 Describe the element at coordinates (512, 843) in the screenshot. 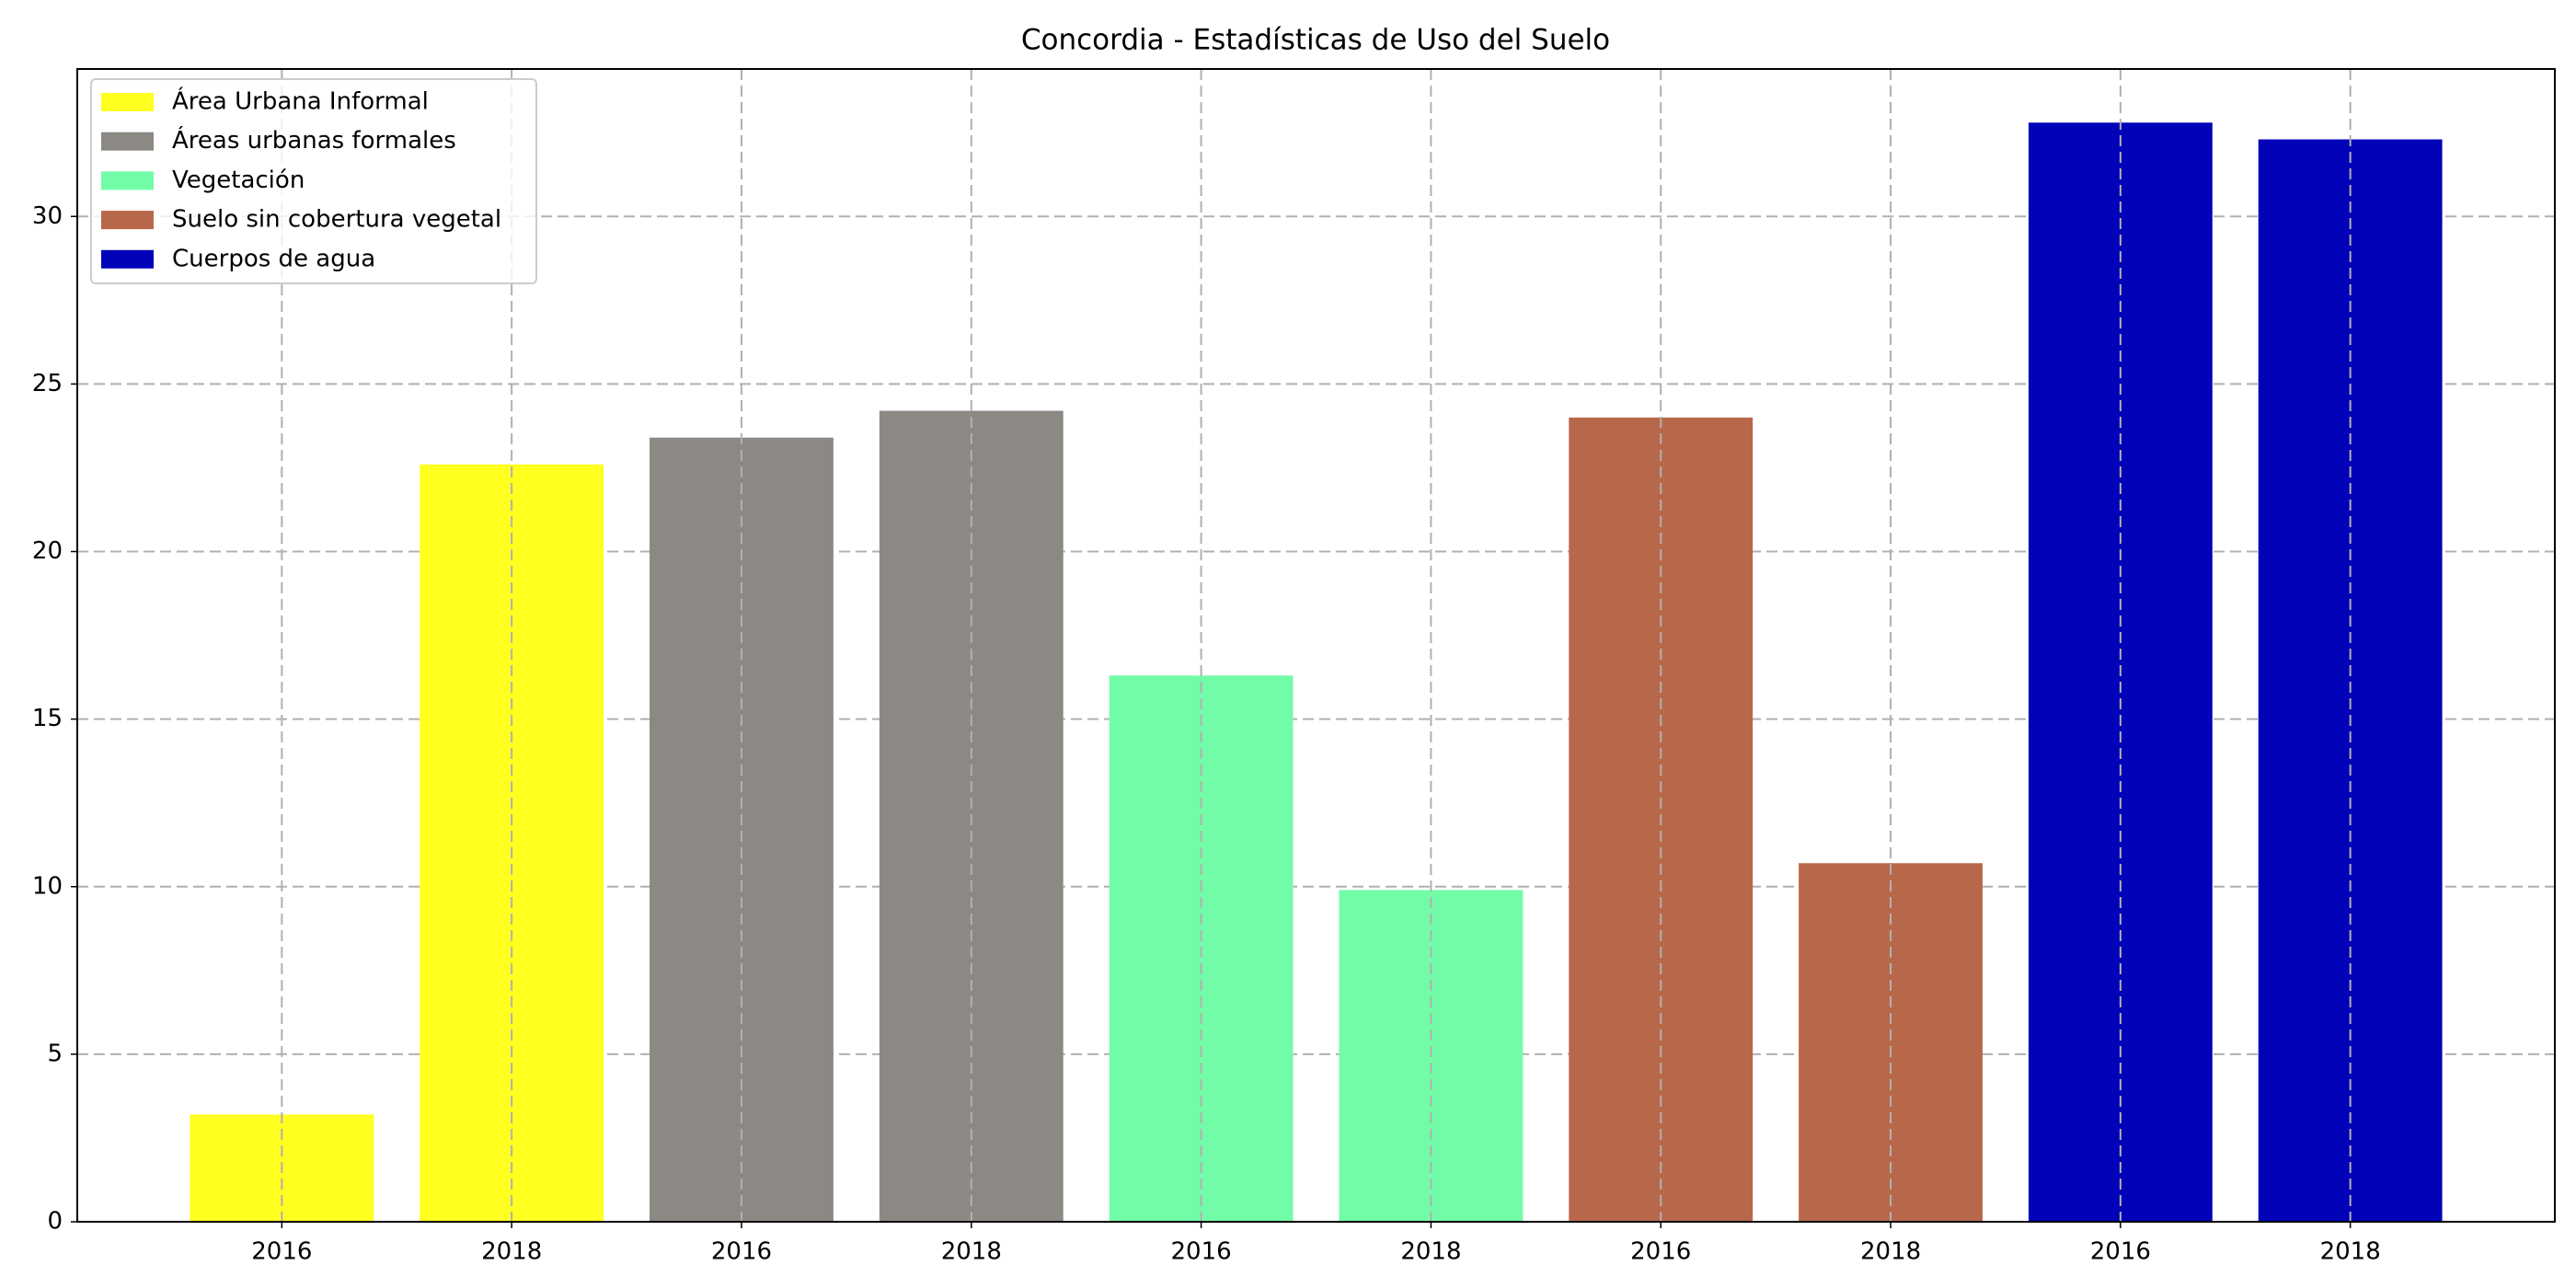

I see `bar` at that location.